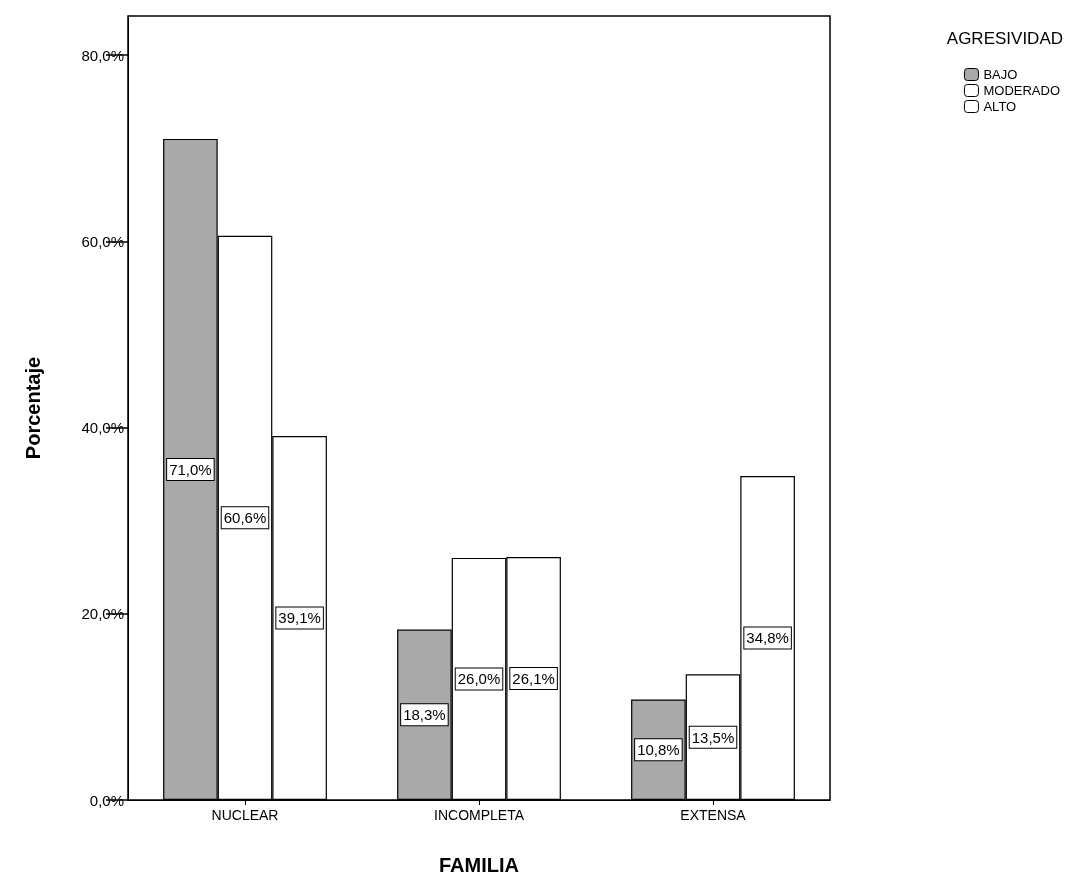  Describe the element at coordinates (102, 614) in the screenshot. I see `y-tick-label: 20,0%` at that location.